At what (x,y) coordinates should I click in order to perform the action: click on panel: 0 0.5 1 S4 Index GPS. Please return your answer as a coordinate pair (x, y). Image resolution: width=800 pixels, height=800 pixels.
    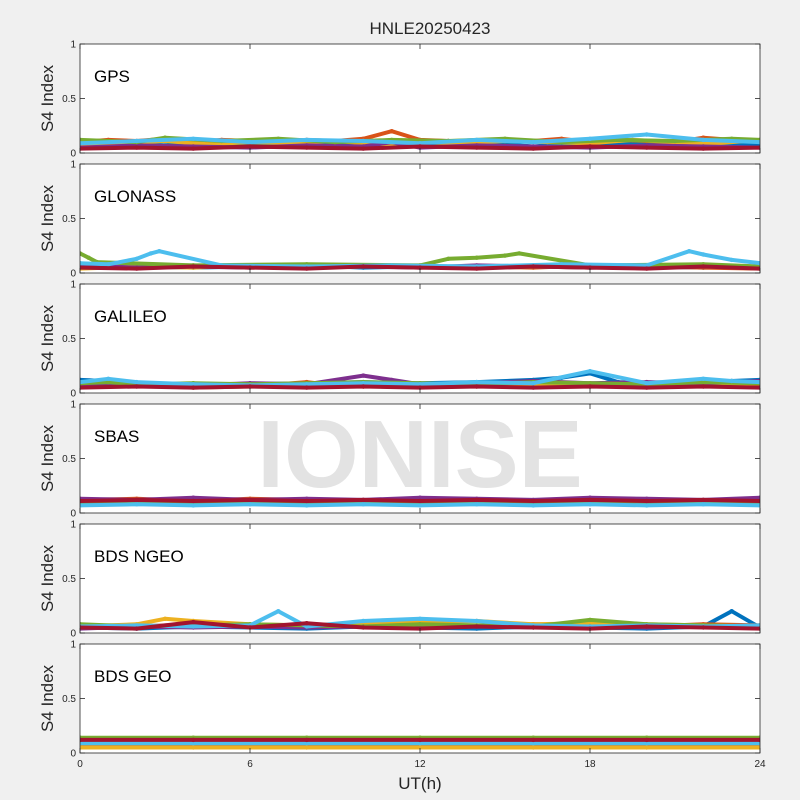
    Looking at the image, I should click on (399, 100).